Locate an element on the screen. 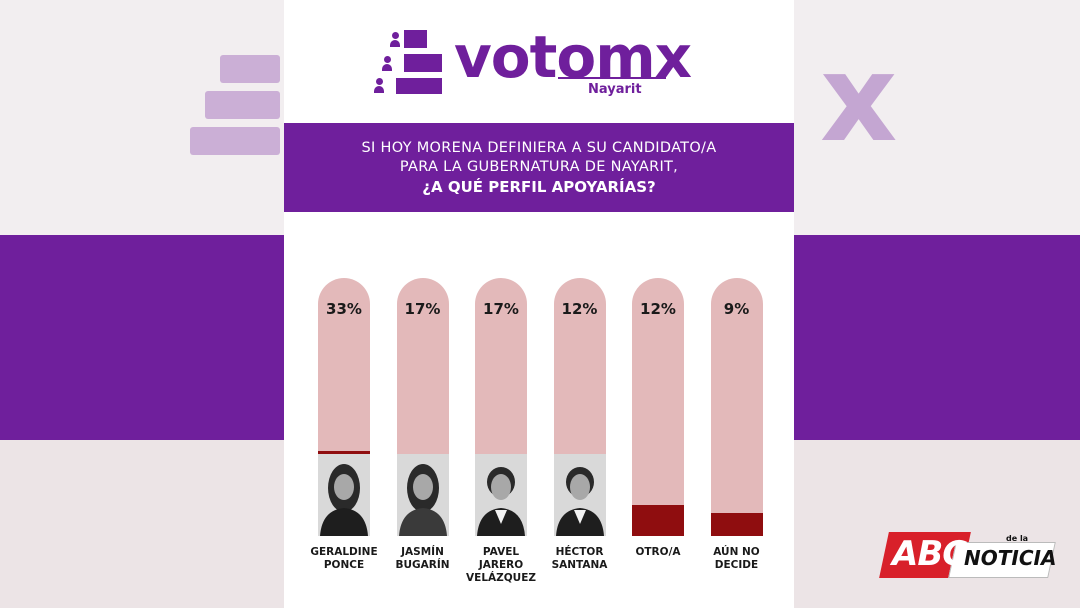 The image size is (1080, 608). category-label: AÚN NO DECIDE is located at coordinates (736, 558).